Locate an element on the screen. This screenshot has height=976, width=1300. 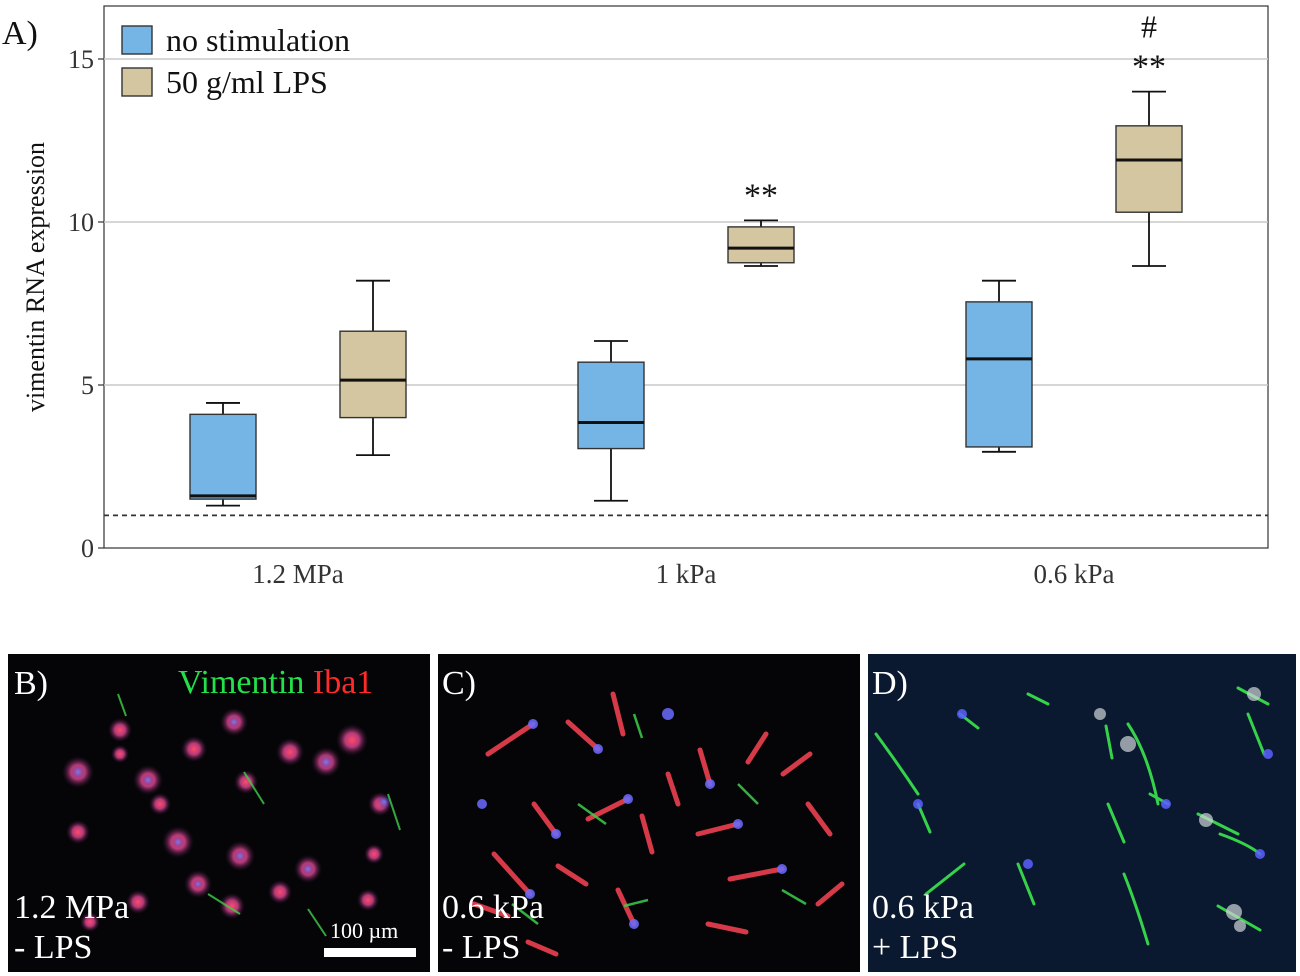
legend-label: 50 g/ml LPS is located at coordinates (247, 82).